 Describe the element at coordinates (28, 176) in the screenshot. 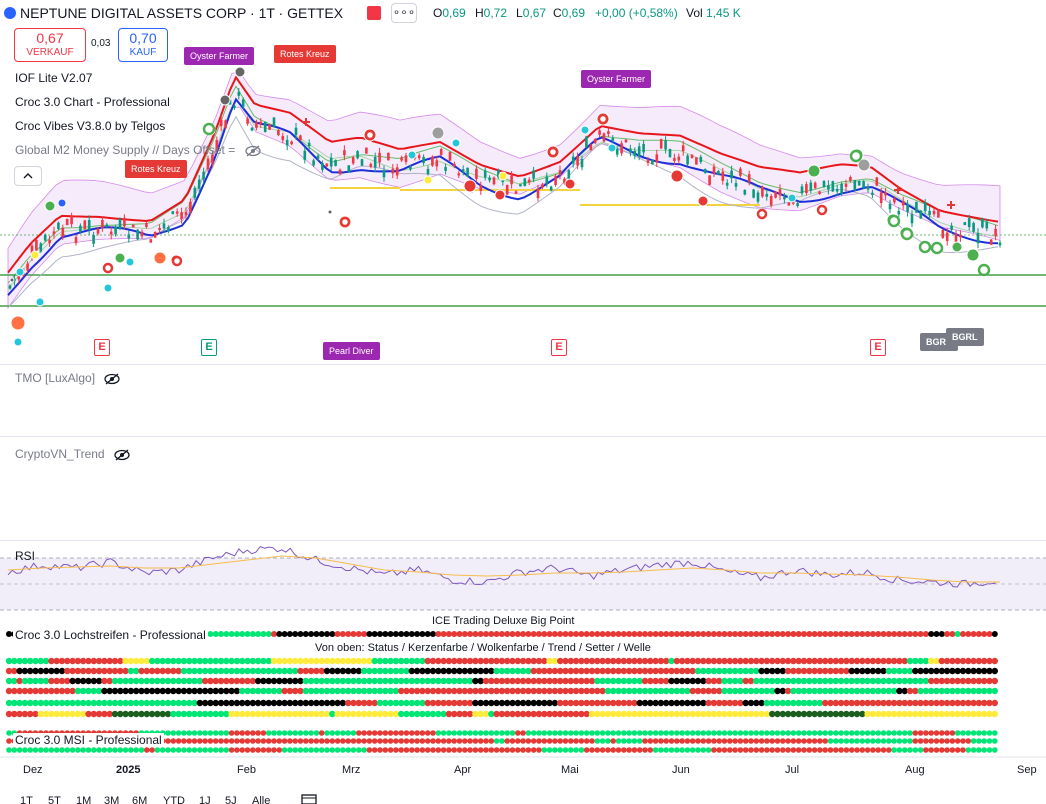

I see `collapse-indicators-button` at that location.